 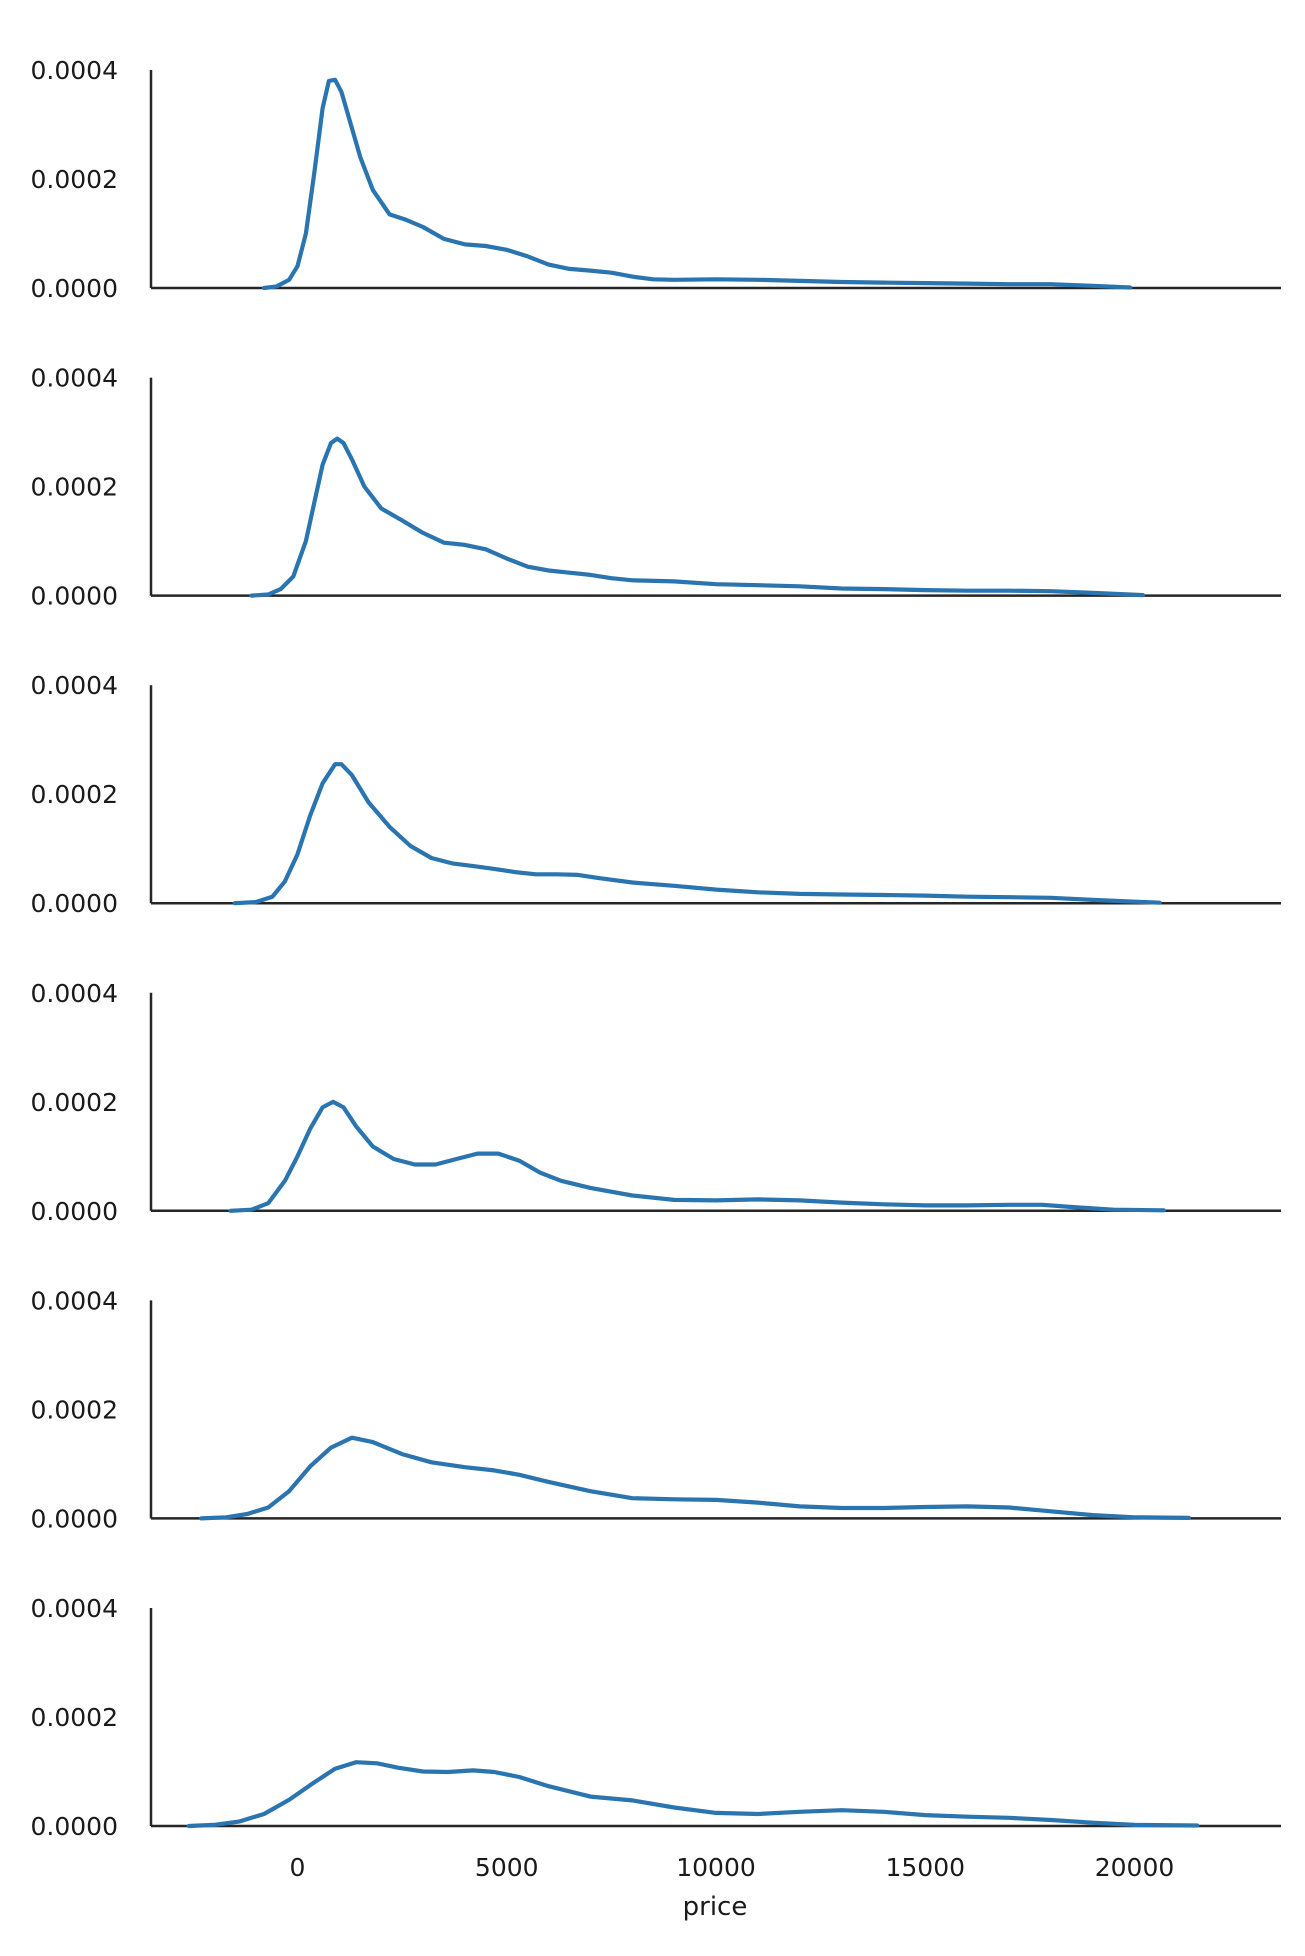 What do you see at coordinates (715, 1907) in the screenshot?
I see `x-axis-title: price` at bounding box center [715, 1907].